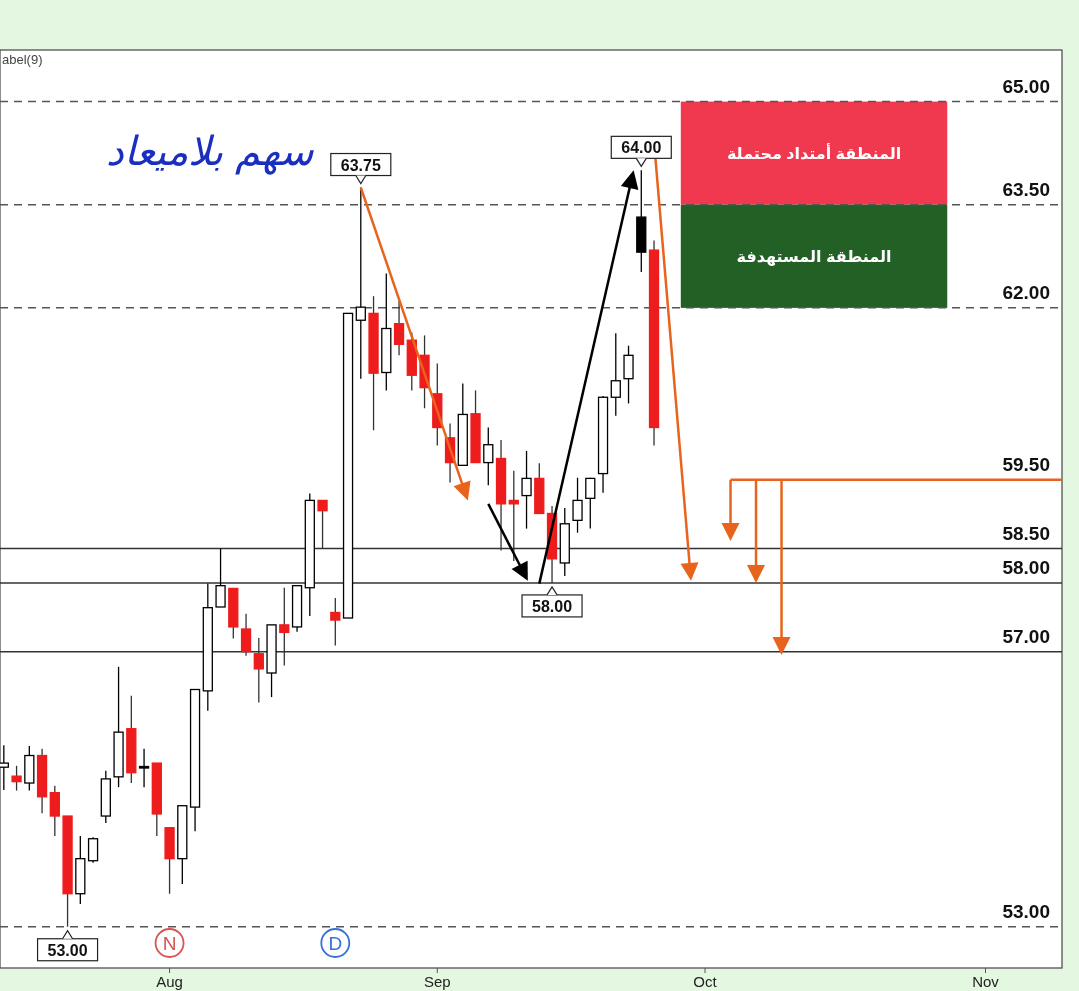  What do you see at coordinates (22, 59) in the screenshot?
I see `annotation: abel(9)` at bounding box center [22, 59].